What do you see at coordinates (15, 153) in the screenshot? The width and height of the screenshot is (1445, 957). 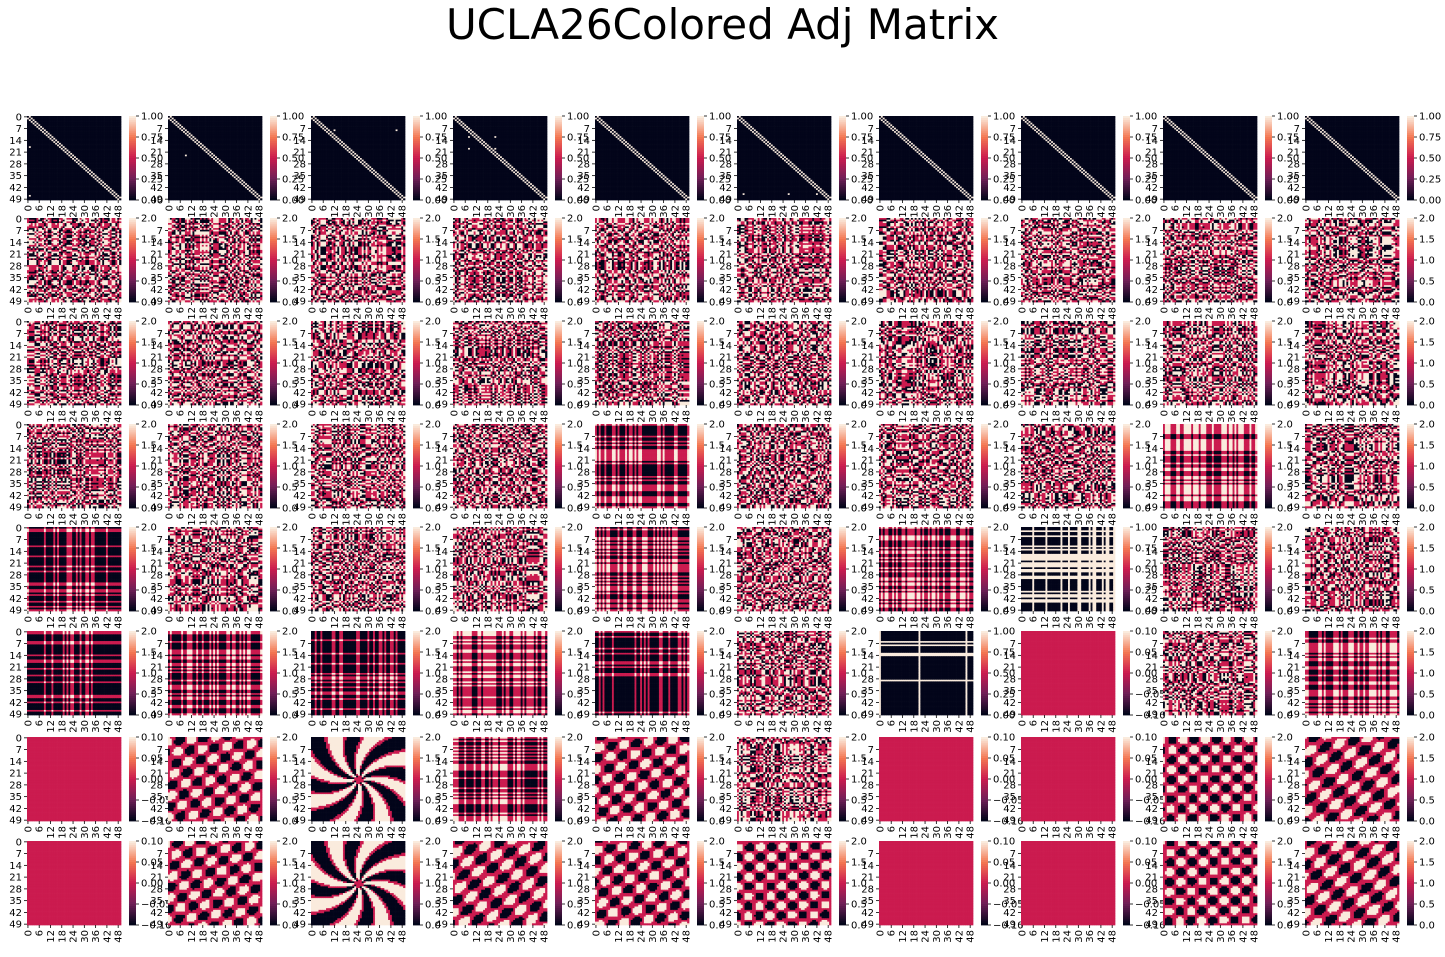 I see `y-tick-label: 21` at bounding box center [15, 153].